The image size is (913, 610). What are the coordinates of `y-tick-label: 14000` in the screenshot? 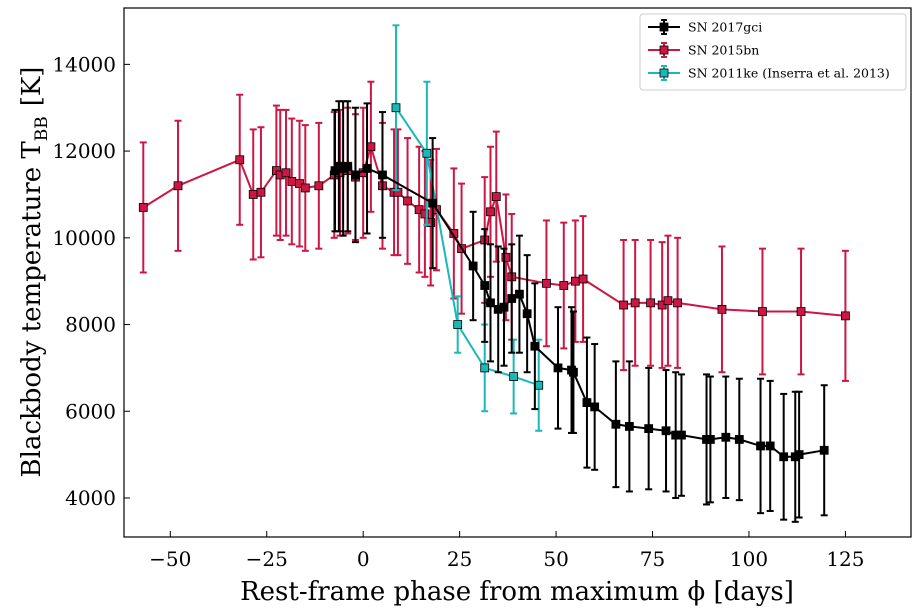 It's located at (84, 64).